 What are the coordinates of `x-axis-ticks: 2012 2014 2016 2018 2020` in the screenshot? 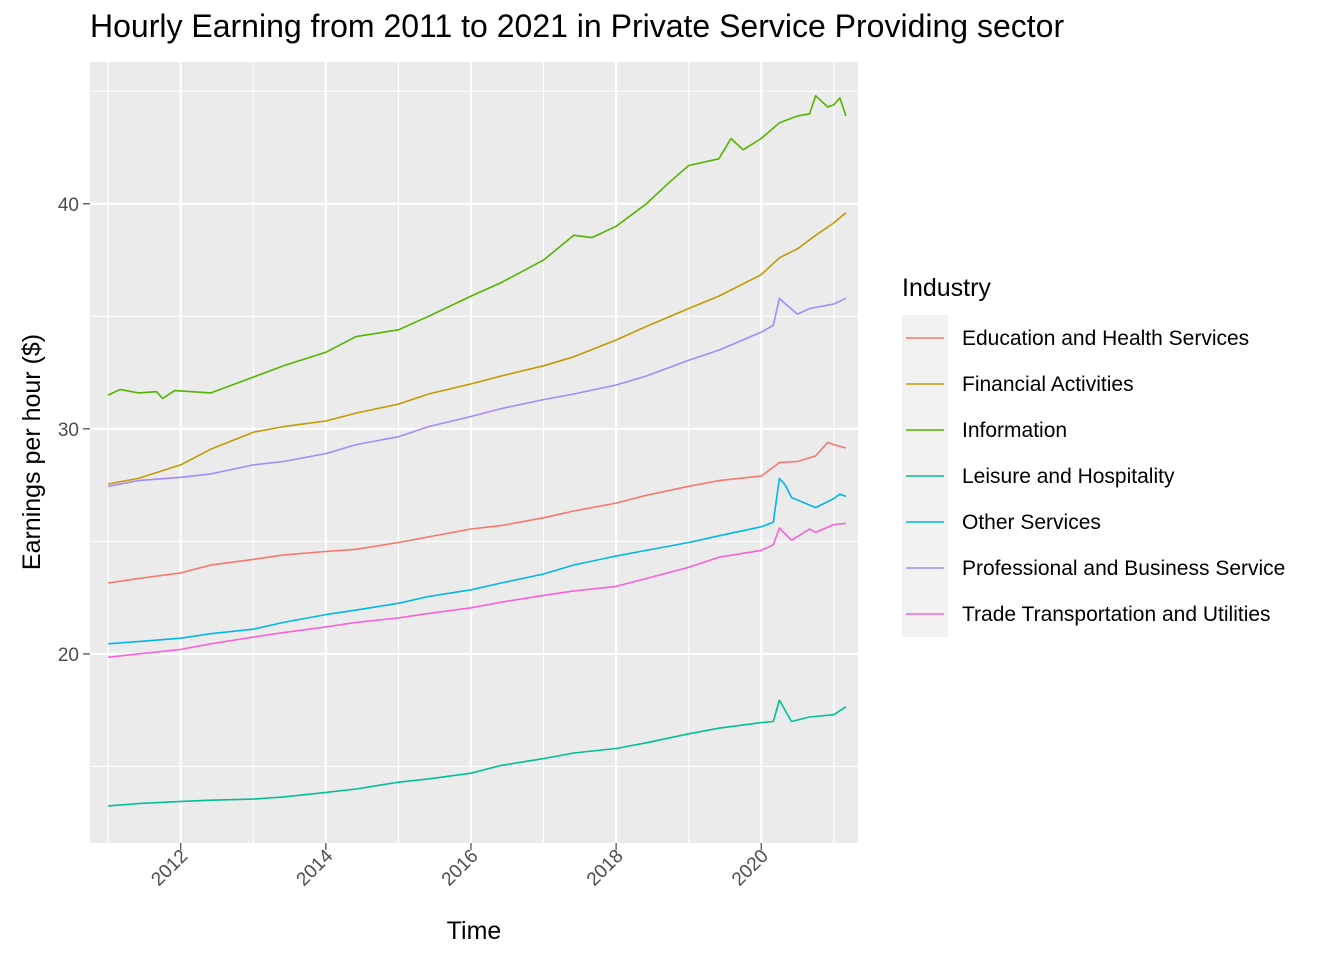 It's located at (460, 867).